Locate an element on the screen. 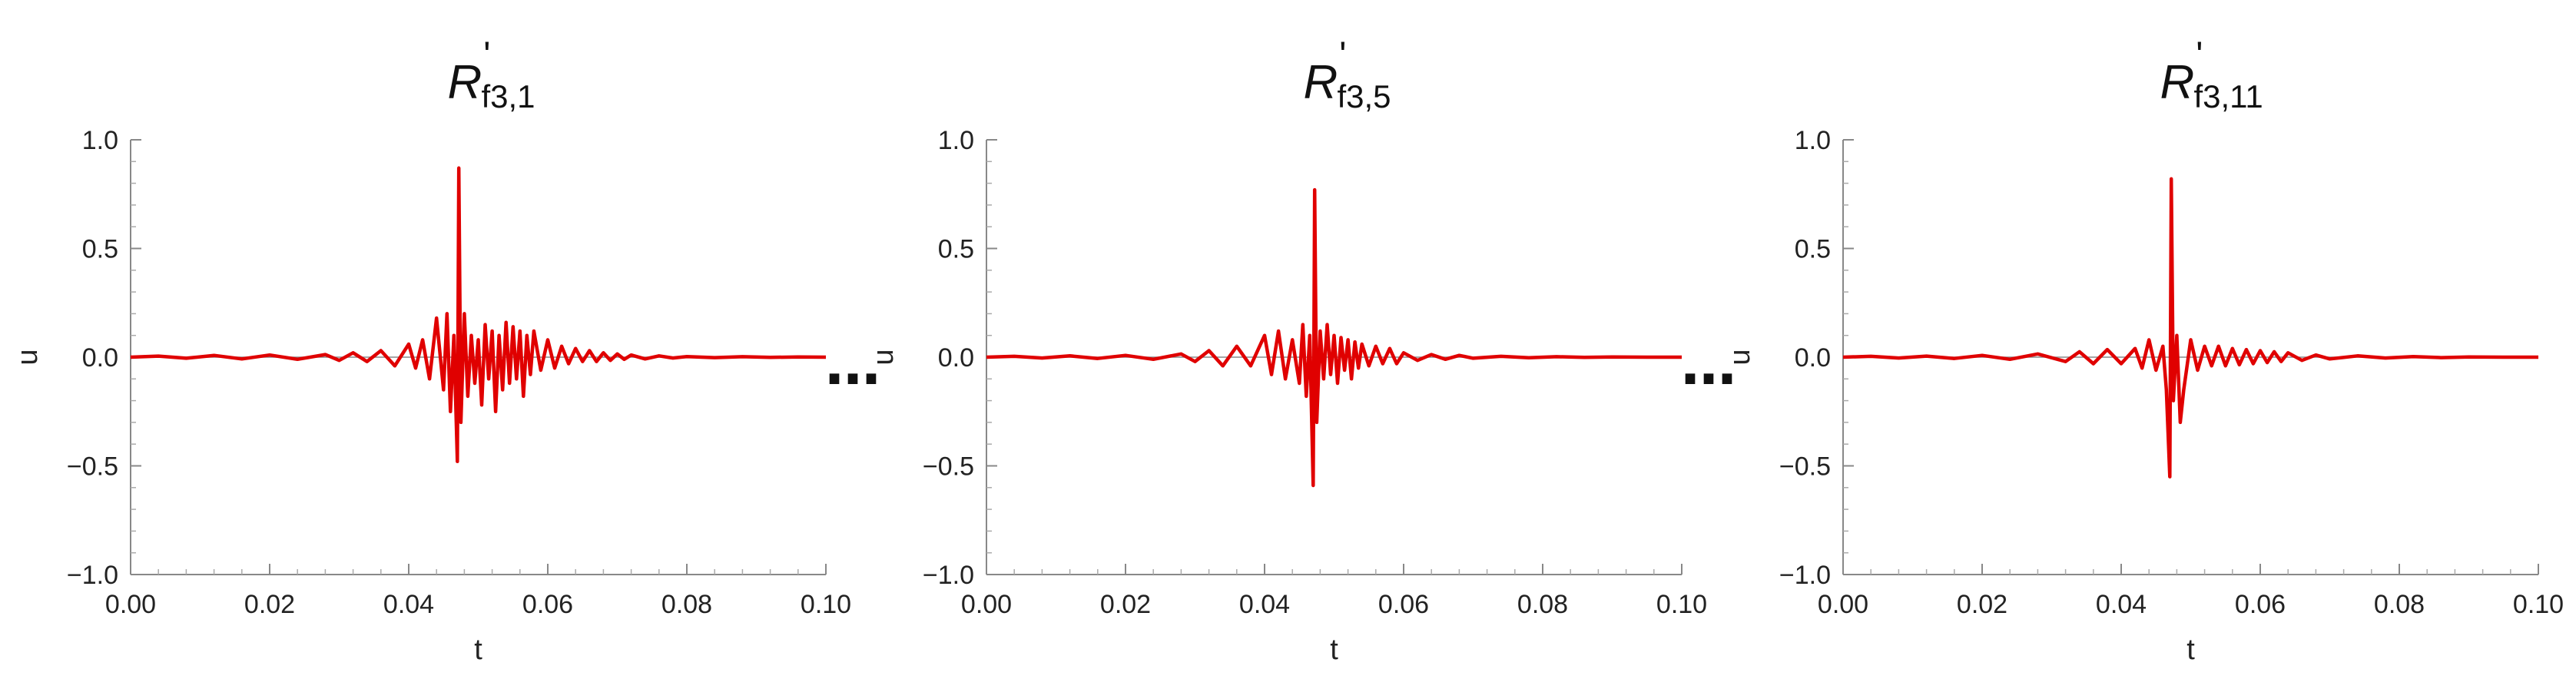  chart-title: R' f3,1 is located at coordinates (491, 75).